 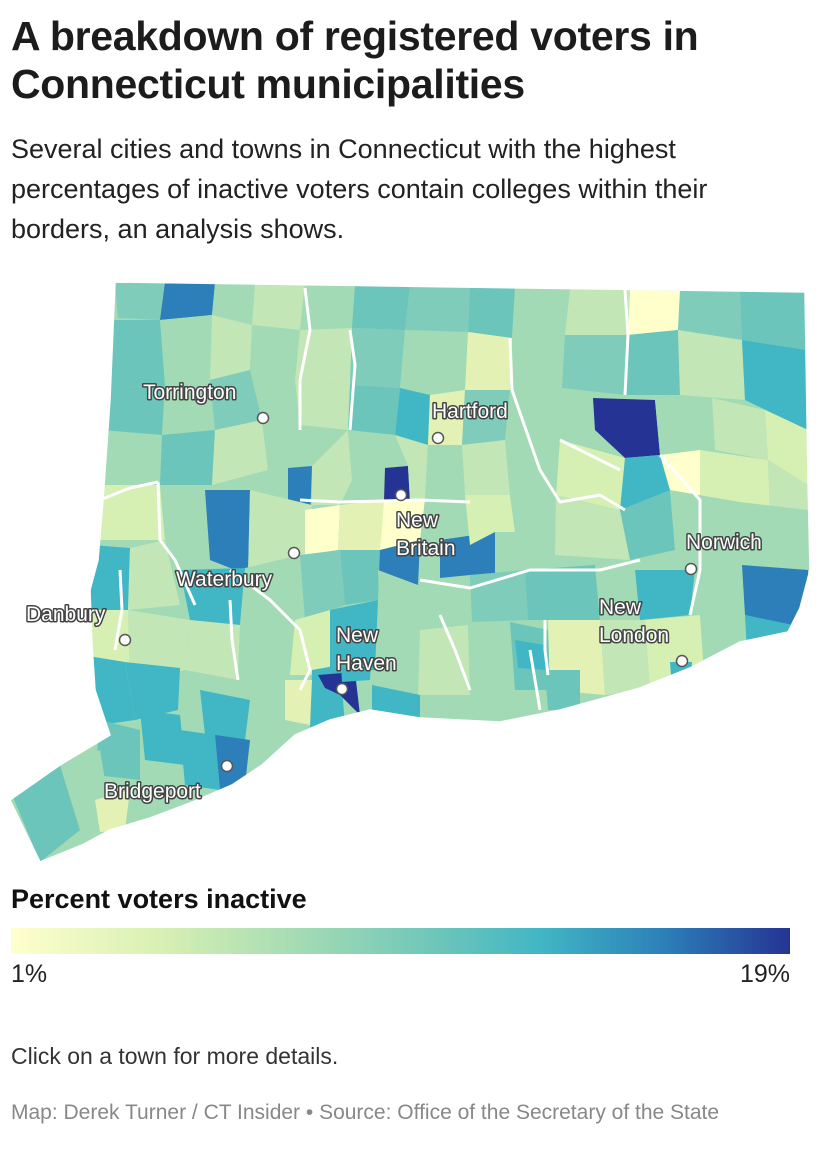 I want to click on city-marker-torrington, so click(x=263, y=418).